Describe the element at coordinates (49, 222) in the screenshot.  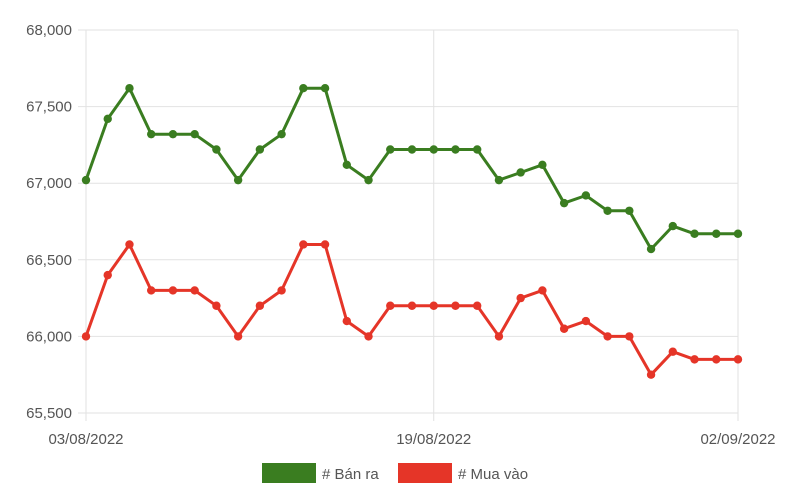
I see `y-axis: 65,500 66,000 66,500 67,000 67,500 68,000` at that location.